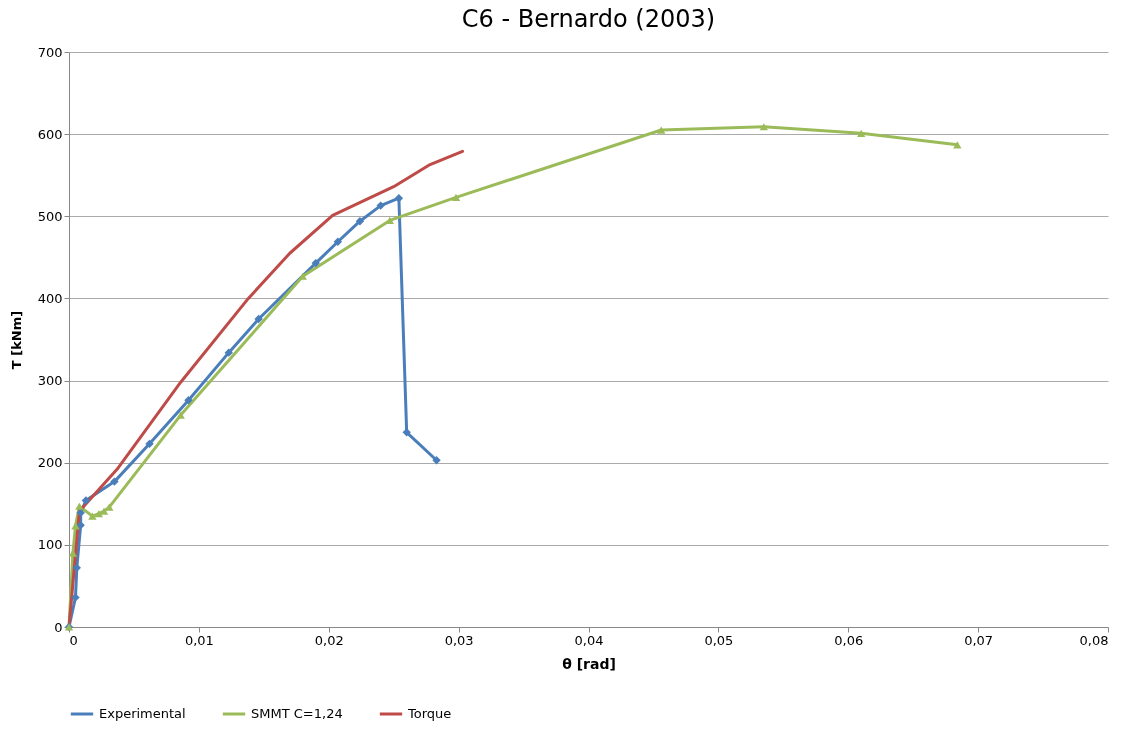 The width and height of the screenshot is (1131, 731). I want to click on legend-label: SMMT C=1,24, so click(297, 713).